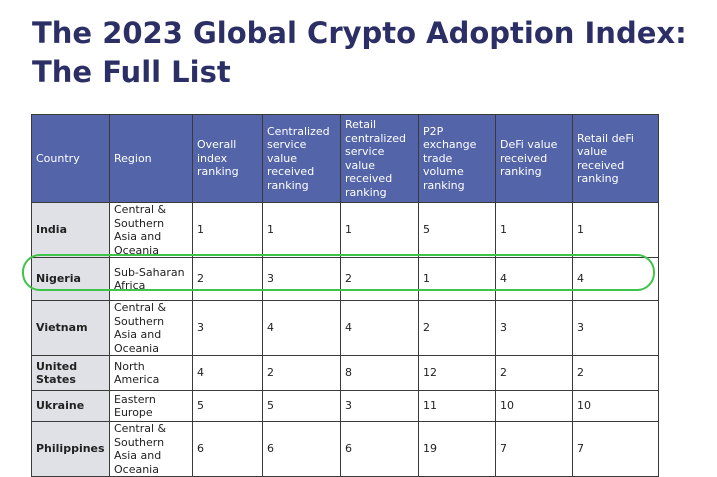 The image size is (717, 477). Describe the element at coordinates (379, 328) in the screenshot. I see `cell-retail-centralized: 4` at that location.